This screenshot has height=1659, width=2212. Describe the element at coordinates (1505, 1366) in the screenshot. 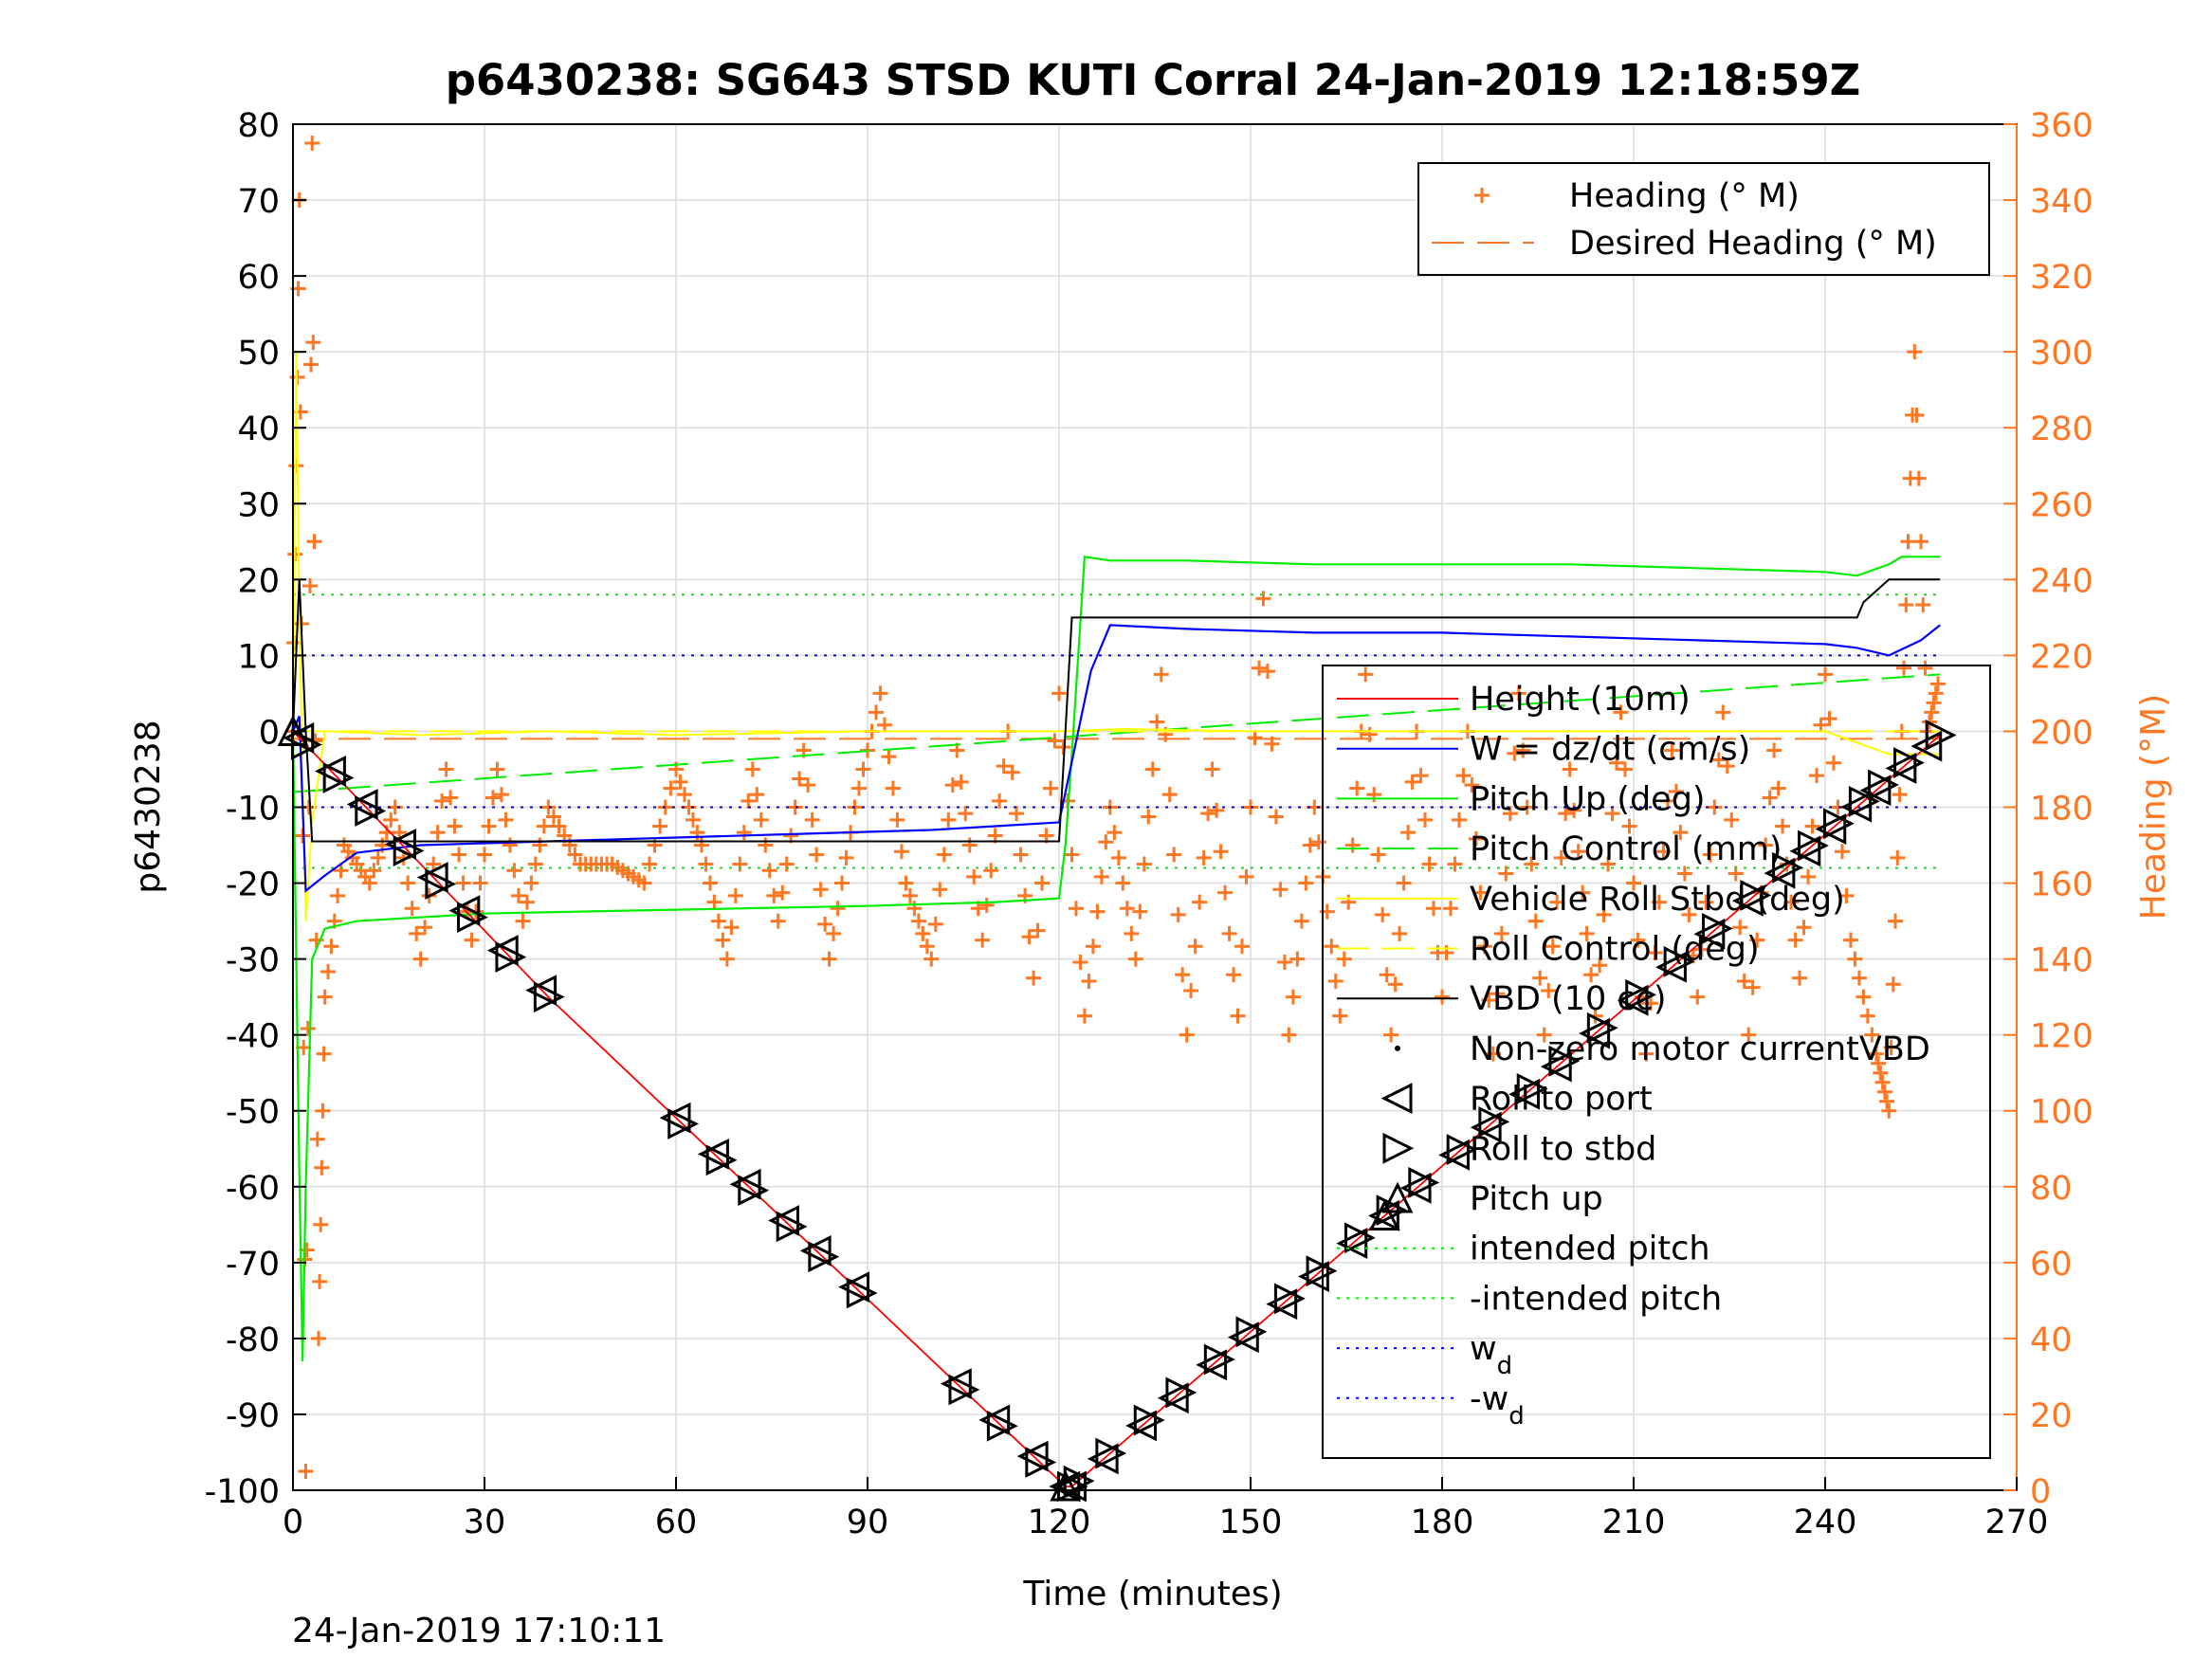

I see `legend-subscript: d` at that location.